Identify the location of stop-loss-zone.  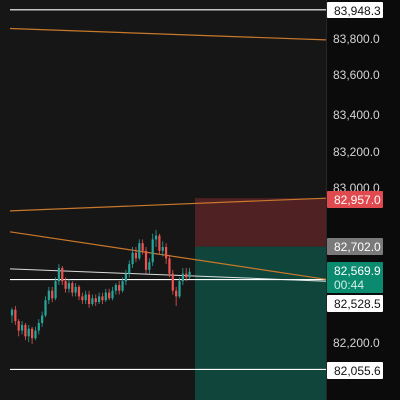
(260, 222).